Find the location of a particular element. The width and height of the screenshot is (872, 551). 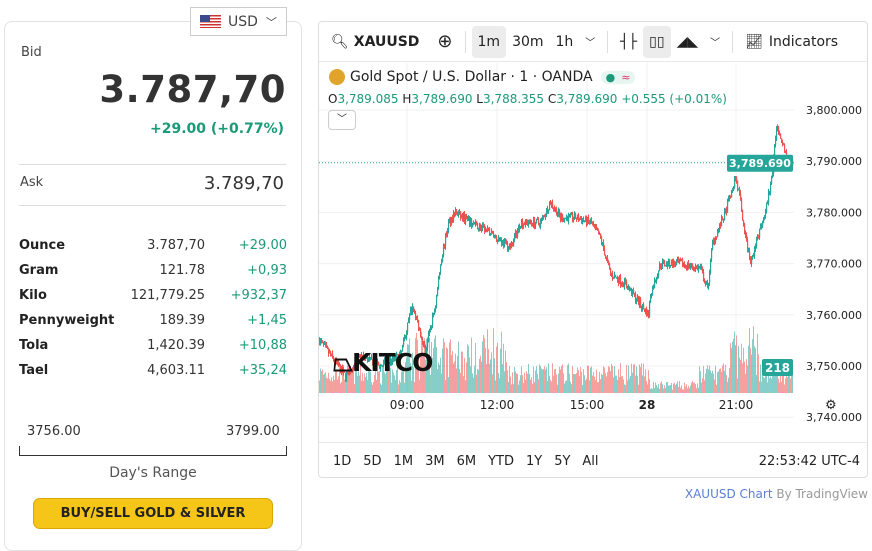

indicators-button: 📈︎ Indicators is located at coordinates (792, 41).